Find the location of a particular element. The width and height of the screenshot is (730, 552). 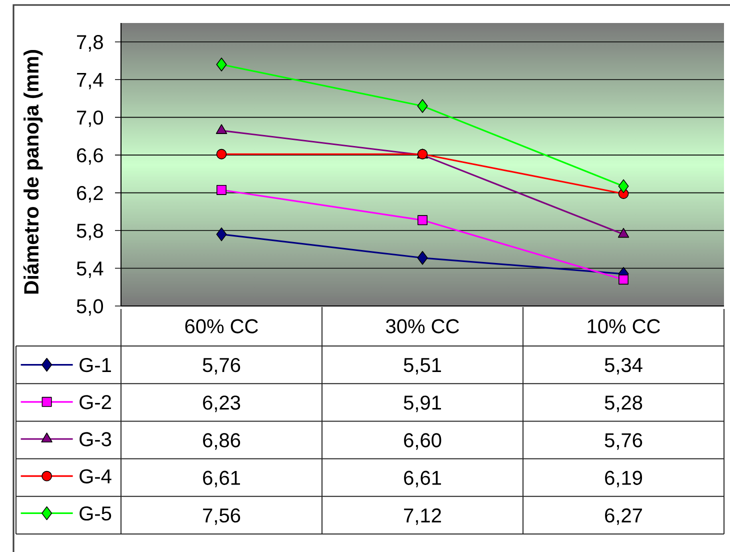

data-label: 6,60 is located at coordinates (423, 441).